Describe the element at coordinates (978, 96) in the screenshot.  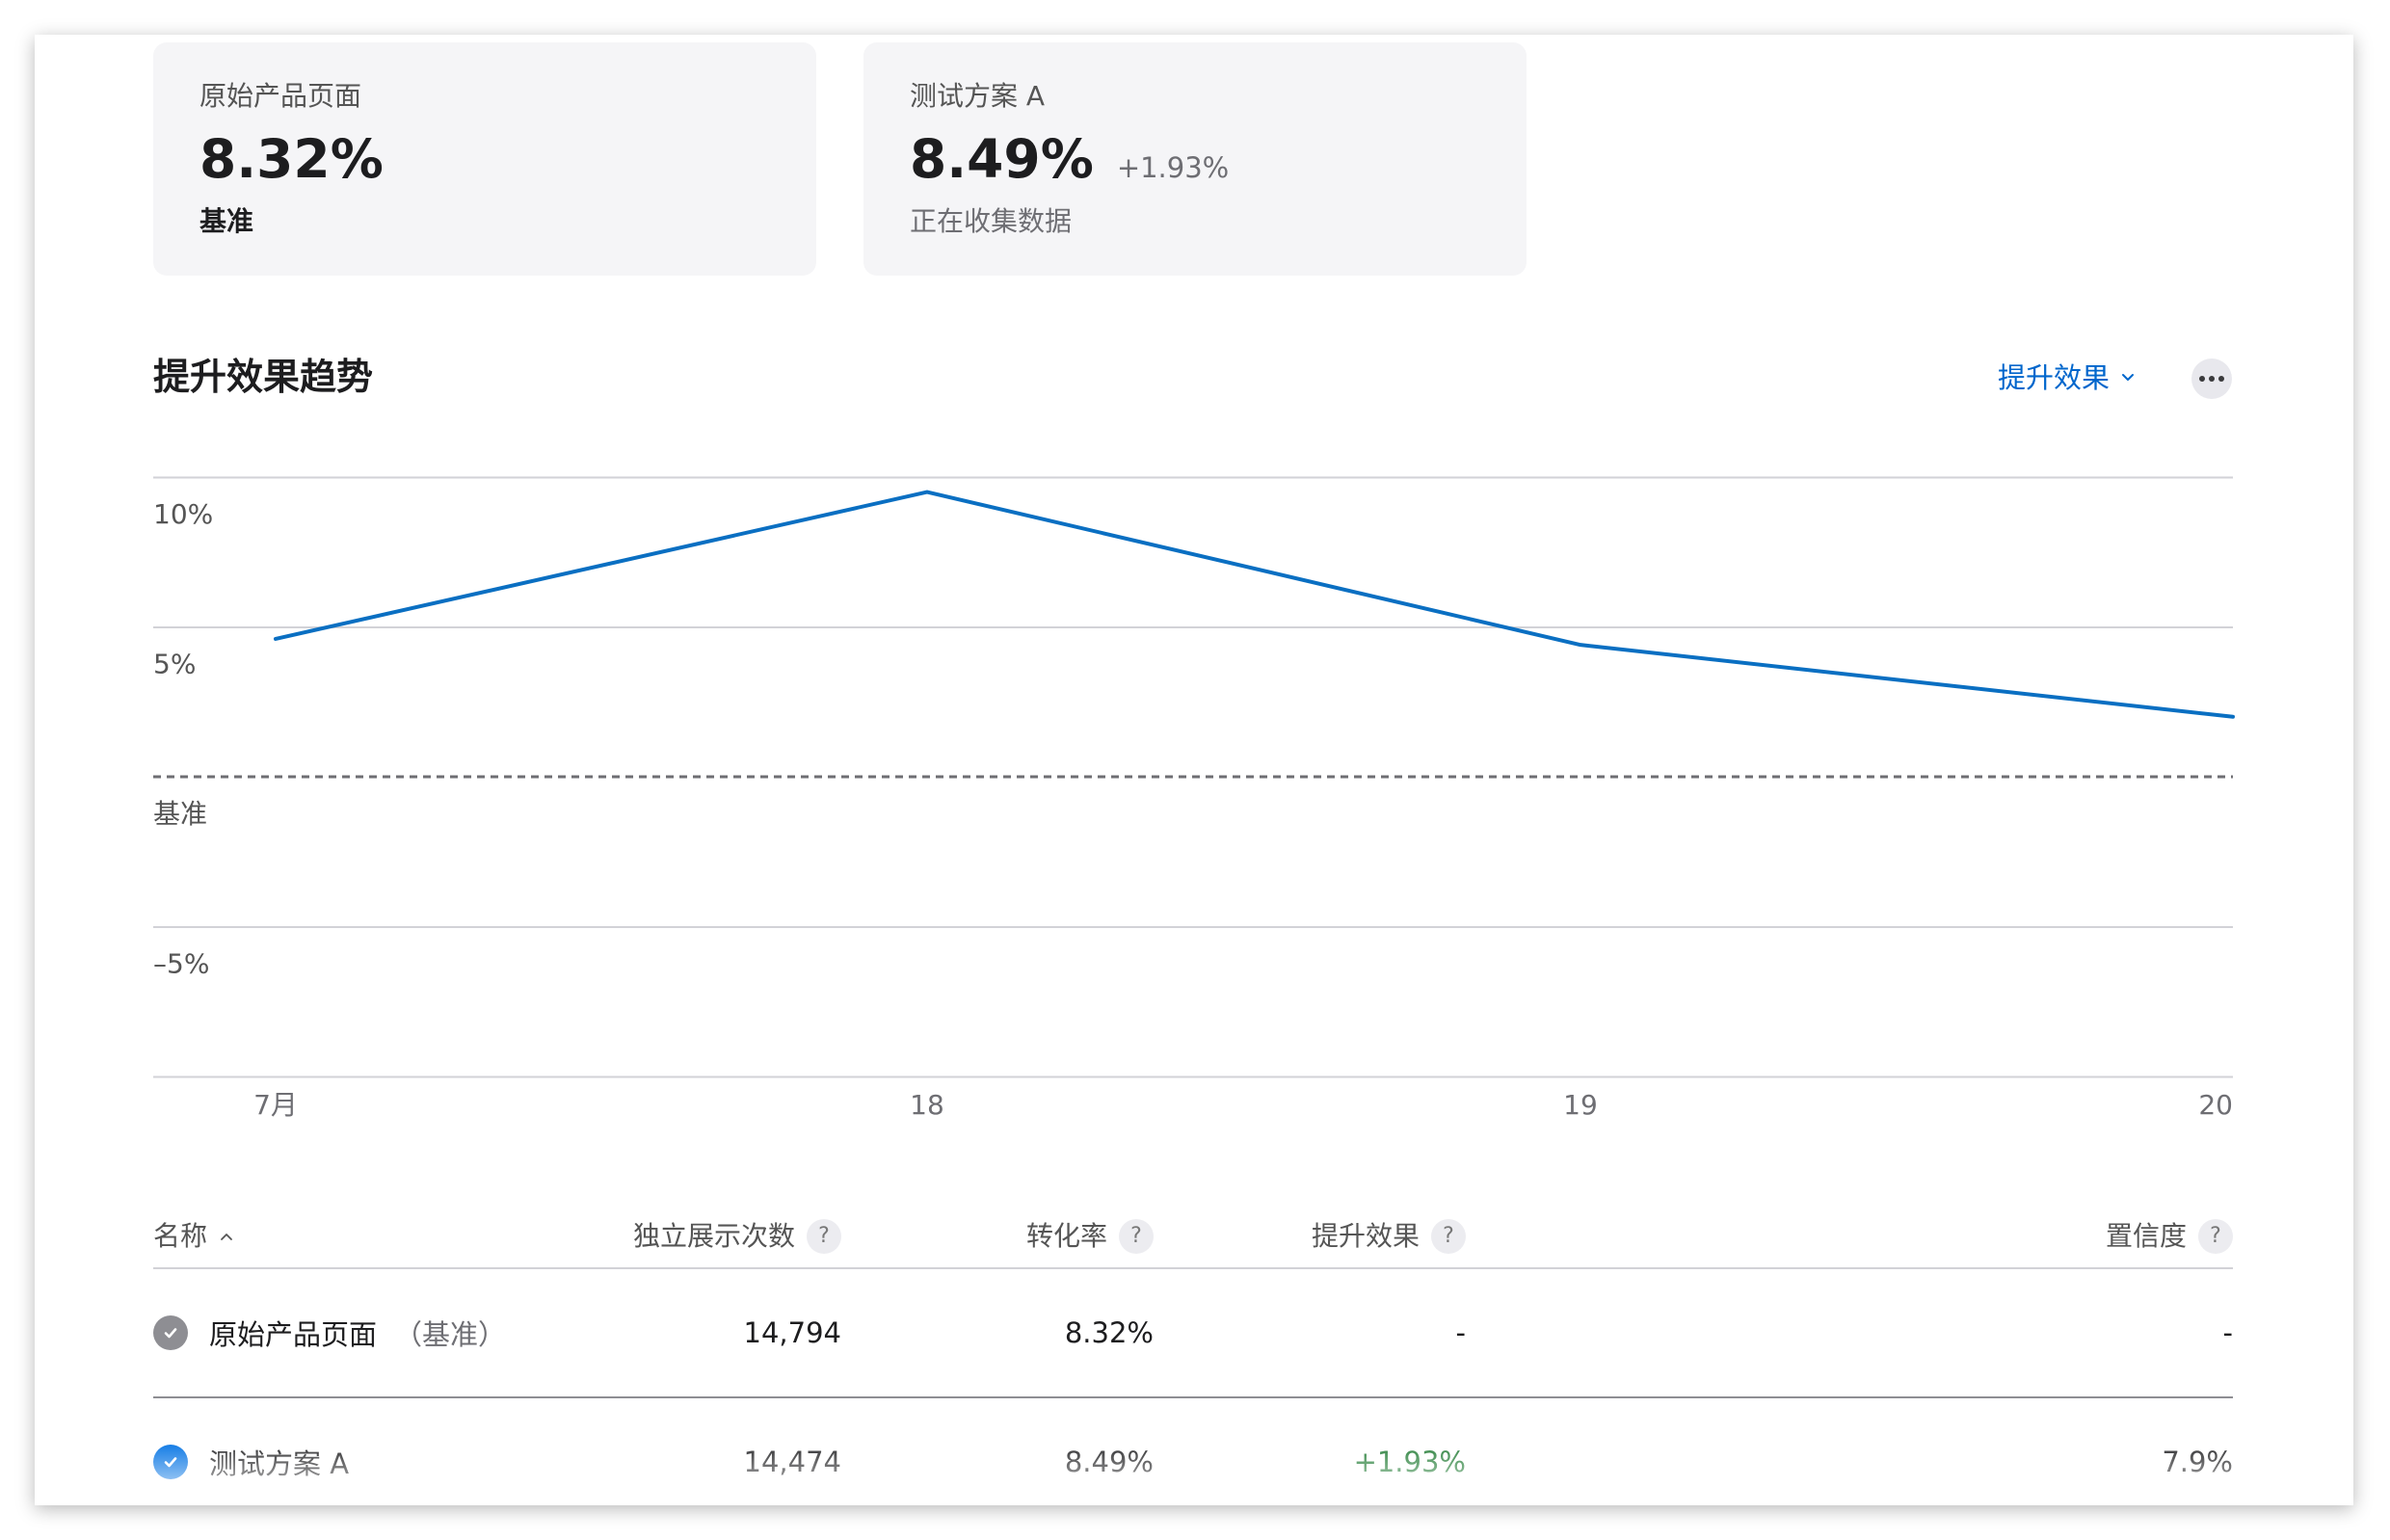
I see `card-label: 测试方案 A` at that location.